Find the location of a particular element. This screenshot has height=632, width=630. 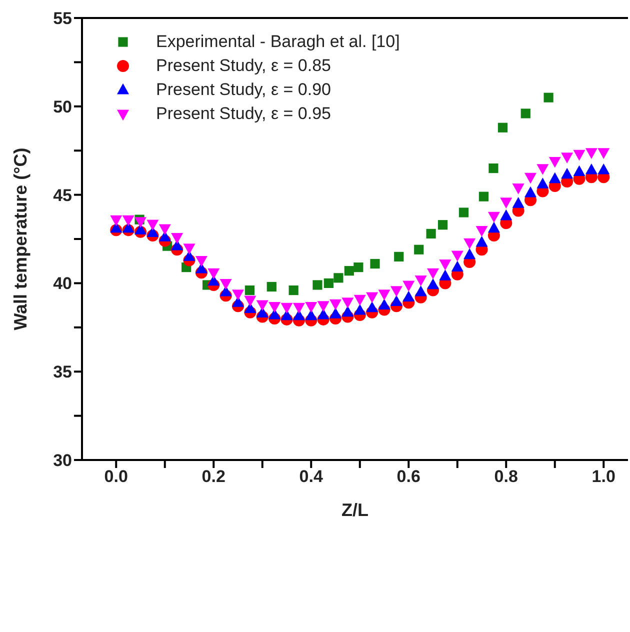

y-tick-label: 40 is located at coordinates (62, 284).